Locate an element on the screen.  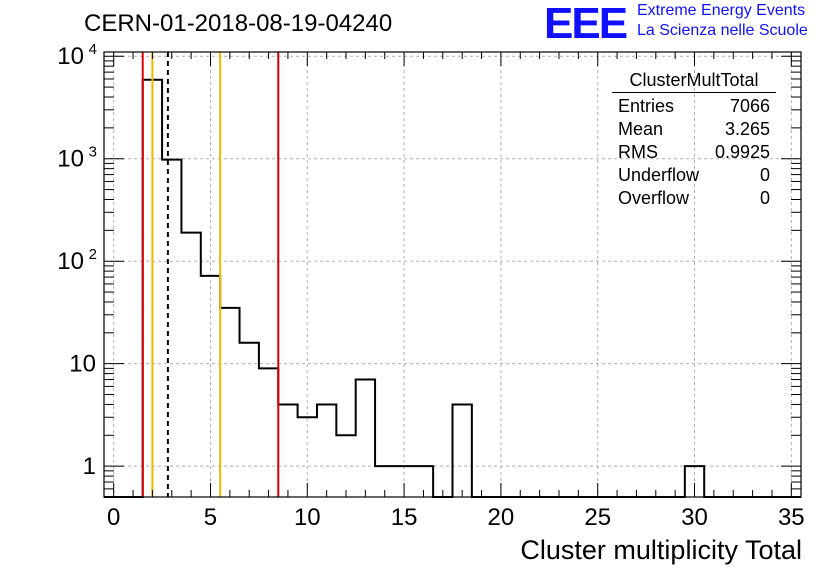
stats-row: Underflow 0 is located at coordinates (694, 175).